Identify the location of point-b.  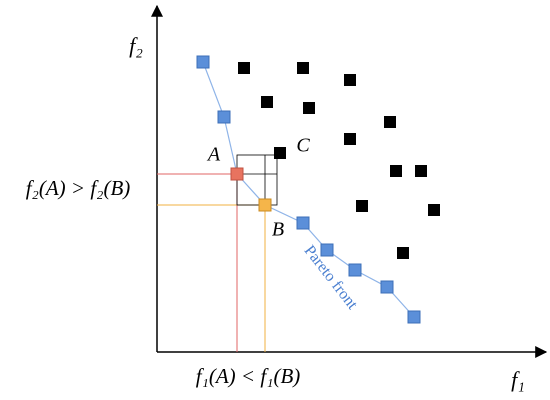
(265, 205).